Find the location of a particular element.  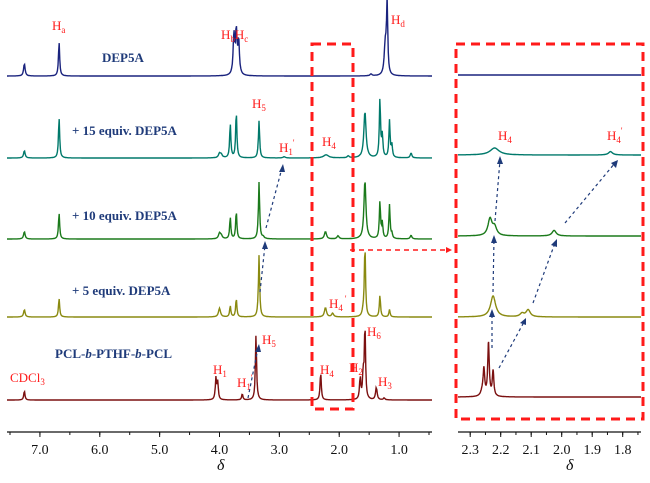

series-label-15equiv: + 15 equiv. DEP5A is located at coordinates (125, 130).